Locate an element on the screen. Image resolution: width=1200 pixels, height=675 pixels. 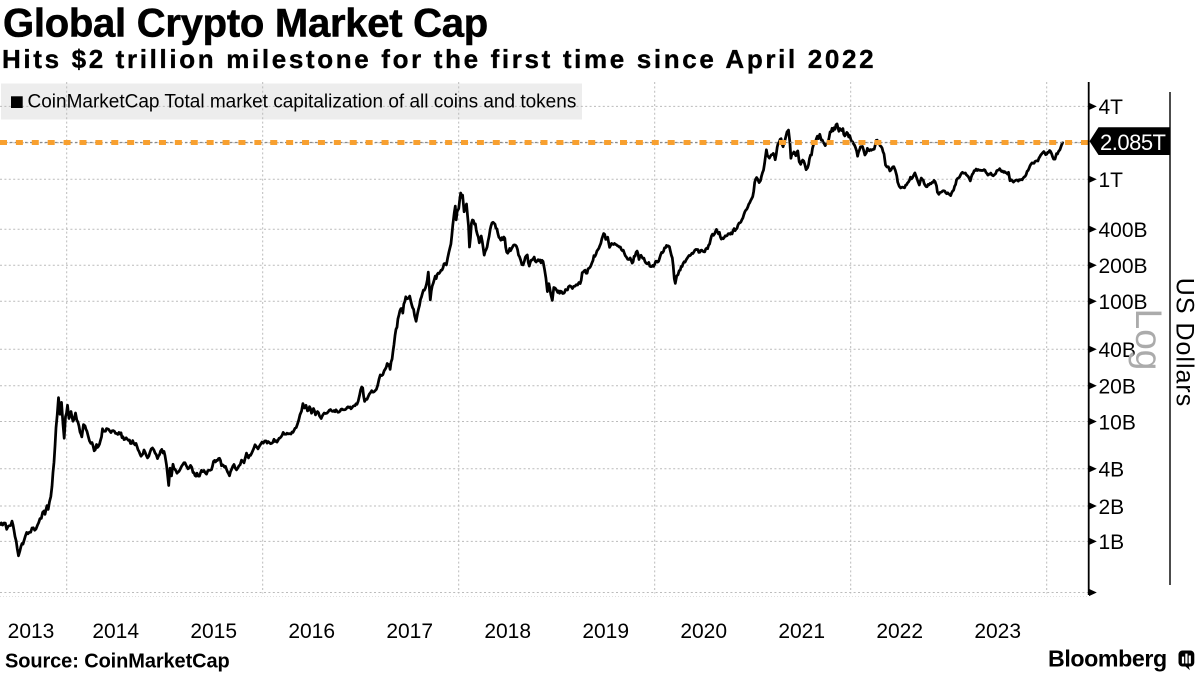
svg-text: 4T is located at coordinates (1111, 107).